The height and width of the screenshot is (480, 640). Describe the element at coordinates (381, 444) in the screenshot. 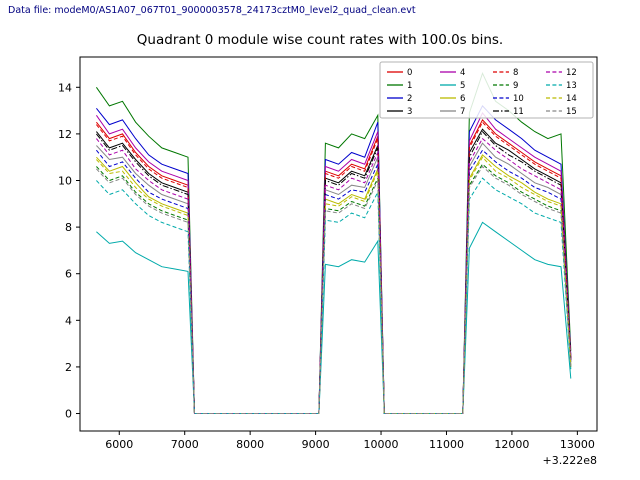

I see `svg-text: 10000` at that location.